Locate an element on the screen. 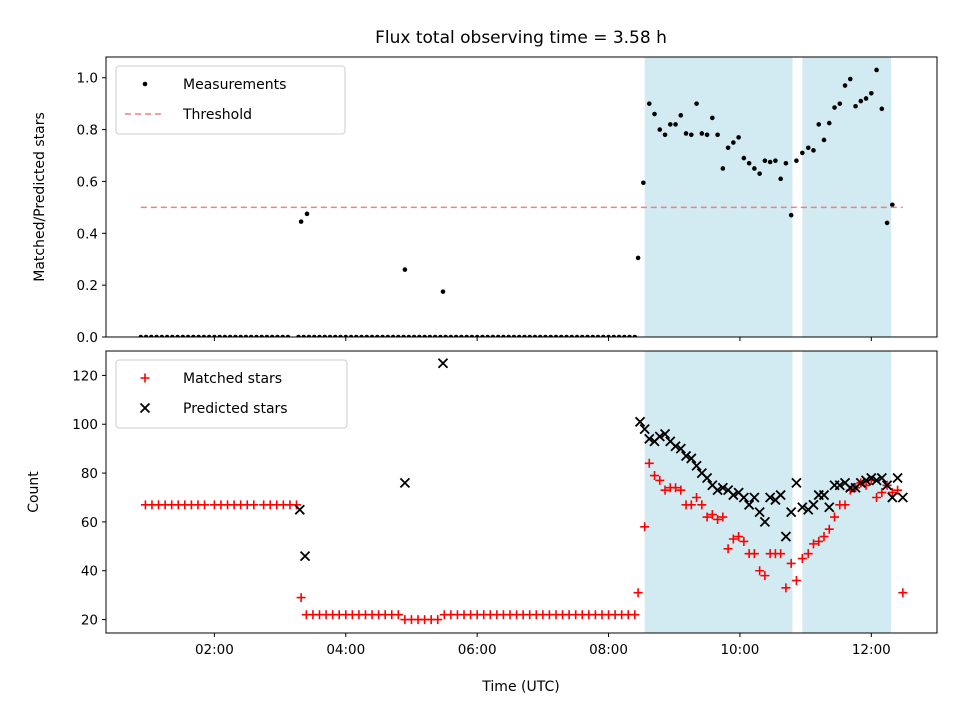 This screenshot has height=720, width=960. y-tick-label: 0.8 is located at coordinates (87, 131).